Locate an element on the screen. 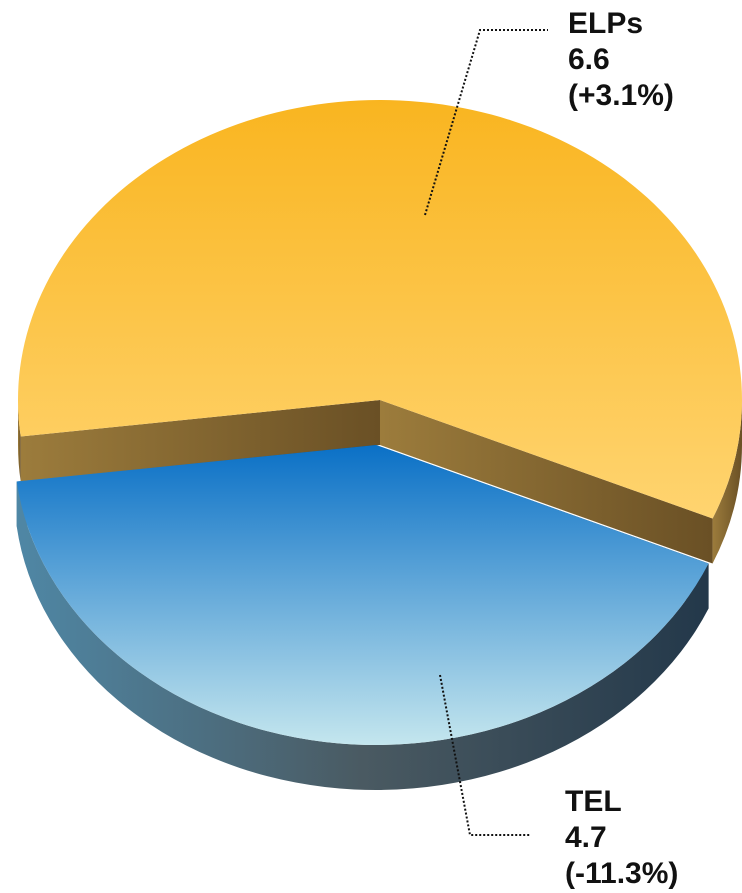 This screenshot has height=893, width=742. slice-label: ELPs is located at coordinates (605, 23).